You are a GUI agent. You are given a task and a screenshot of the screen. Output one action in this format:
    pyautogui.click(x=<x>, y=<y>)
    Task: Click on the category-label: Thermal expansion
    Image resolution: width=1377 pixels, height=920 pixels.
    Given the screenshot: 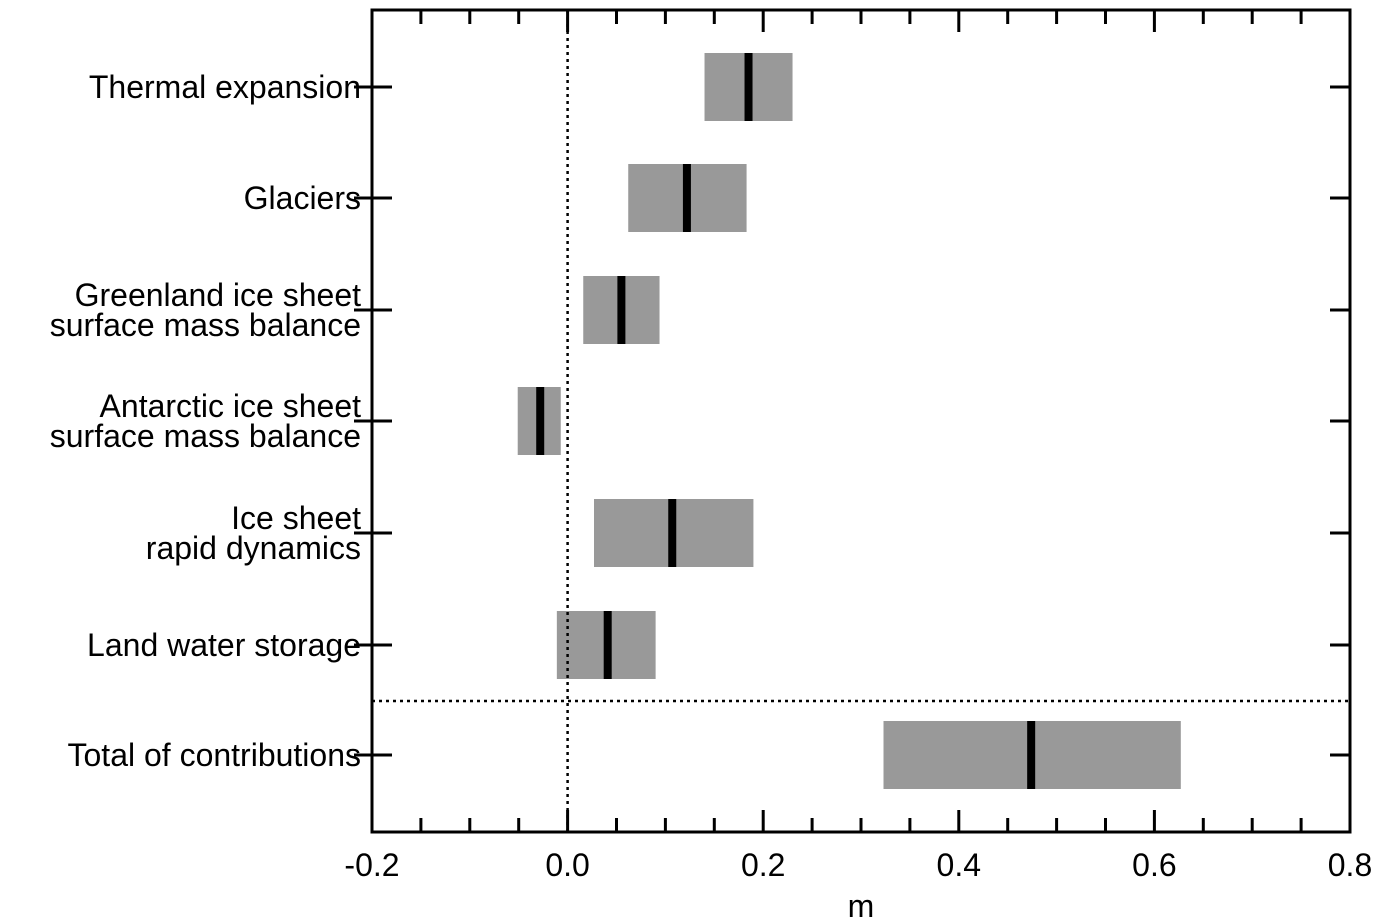 What is the action you would take?
    pyautogui.click(x=225, y=87)
    